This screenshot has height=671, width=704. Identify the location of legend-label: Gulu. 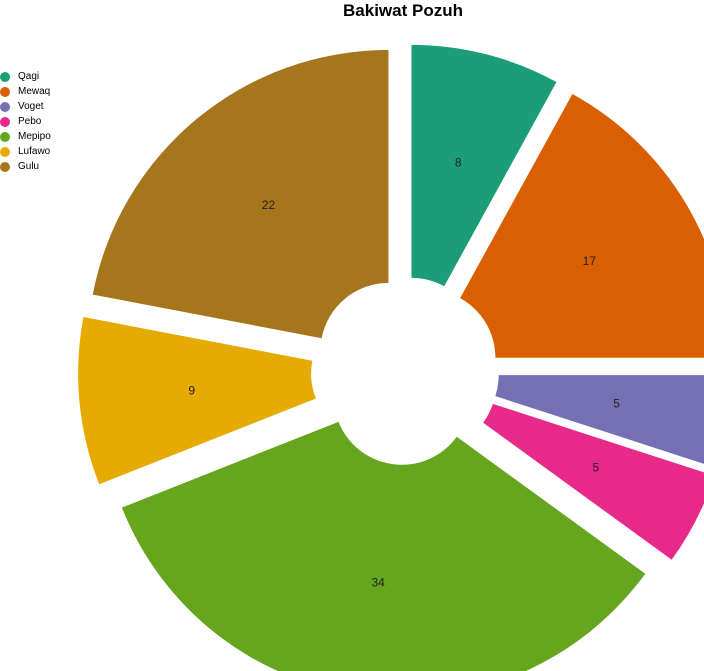
(29, 166).